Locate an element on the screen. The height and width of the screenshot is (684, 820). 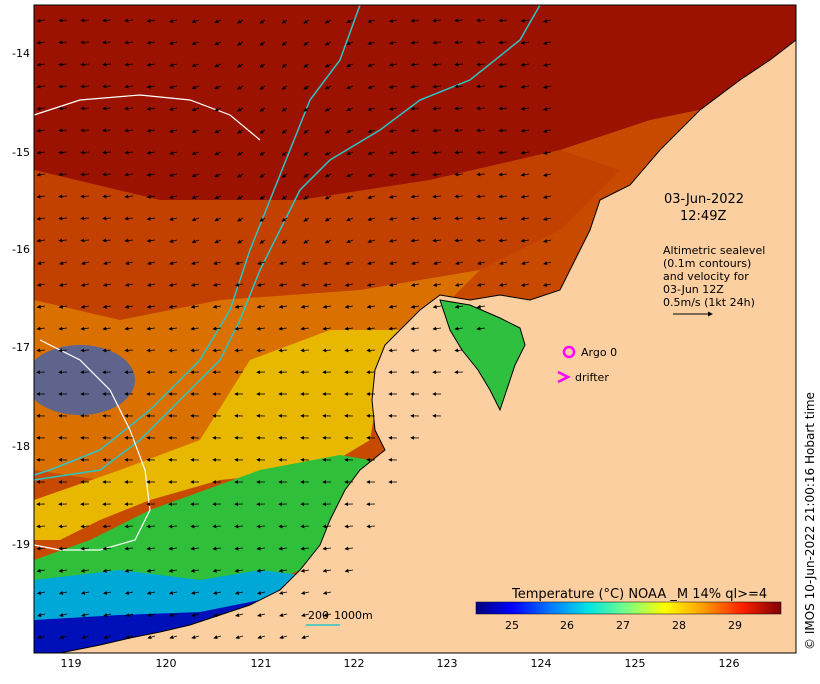
altimetry-line-4: 03-Jun 12Z is located at coordinates (693, 289).